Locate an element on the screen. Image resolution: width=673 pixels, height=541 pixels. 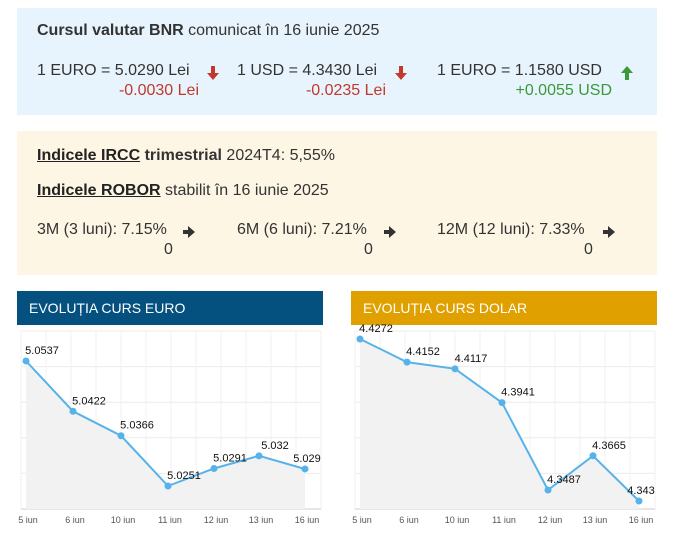
ircc-line: Indicele IRCC trimestrial 2024T4: 5,55% is located at coordinates (186, 156).